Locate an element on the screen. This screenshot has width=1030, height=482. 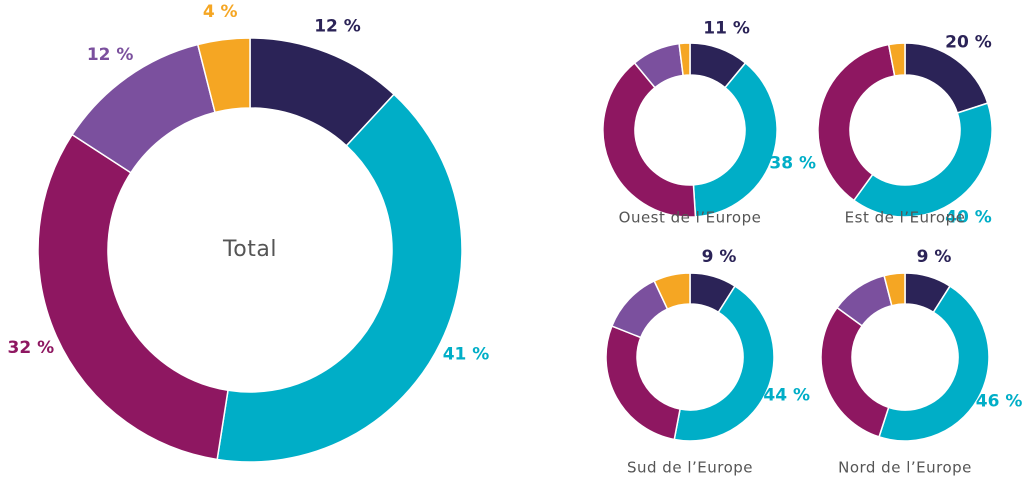
chart-title: Nord de l’Europe is located at coordinates (905, 468).